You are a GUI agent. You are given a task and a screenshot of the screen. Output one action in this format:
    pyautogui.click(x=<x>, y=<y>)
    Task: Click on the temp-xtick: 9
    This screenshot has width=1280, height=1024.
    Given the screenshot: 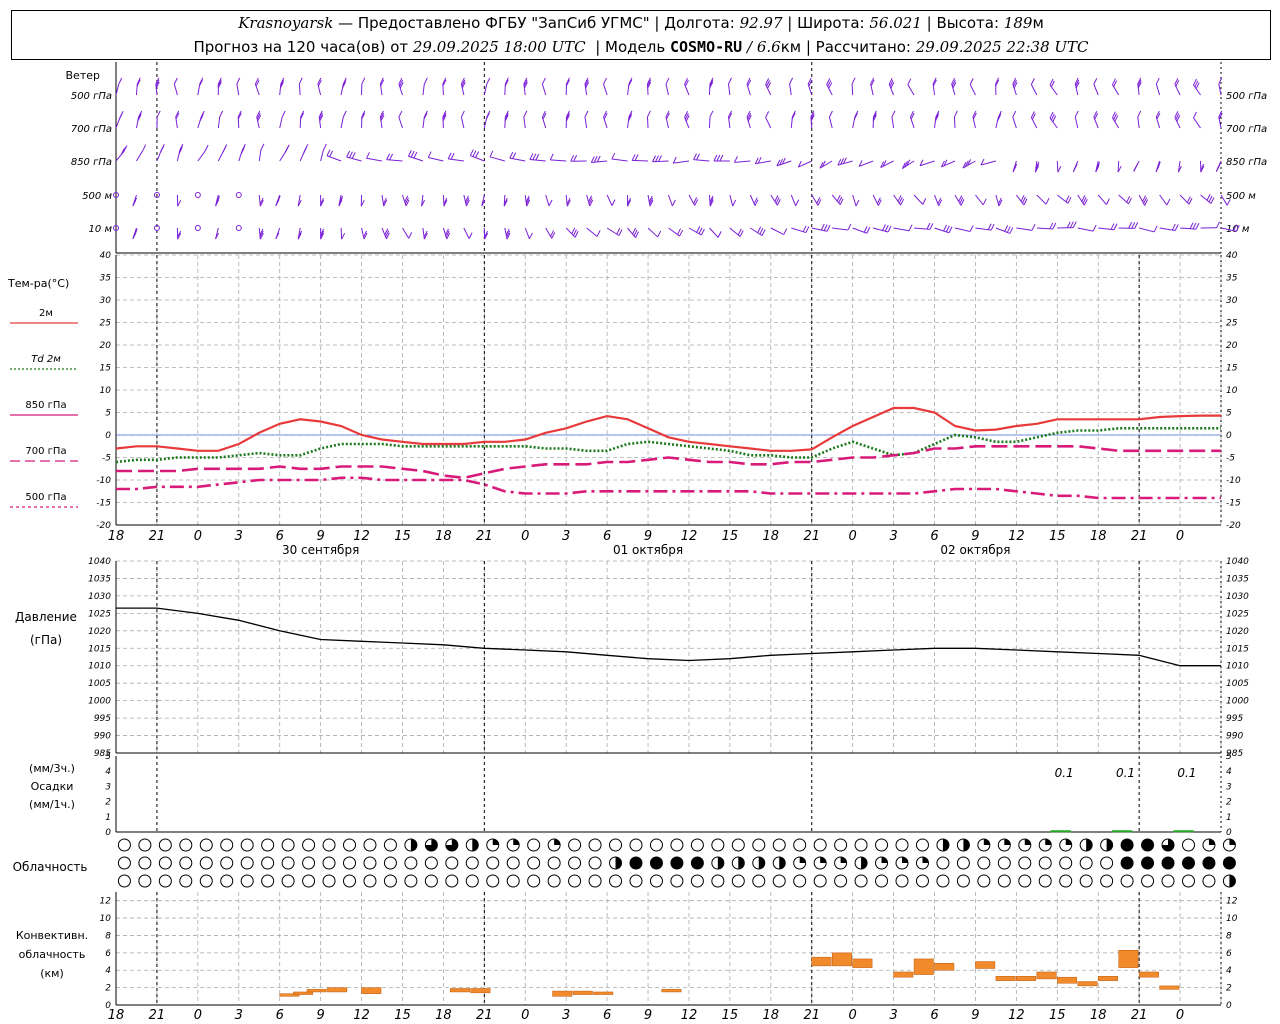 What is the action you would take?
    pyautogui.click(x=320, y=536)
    